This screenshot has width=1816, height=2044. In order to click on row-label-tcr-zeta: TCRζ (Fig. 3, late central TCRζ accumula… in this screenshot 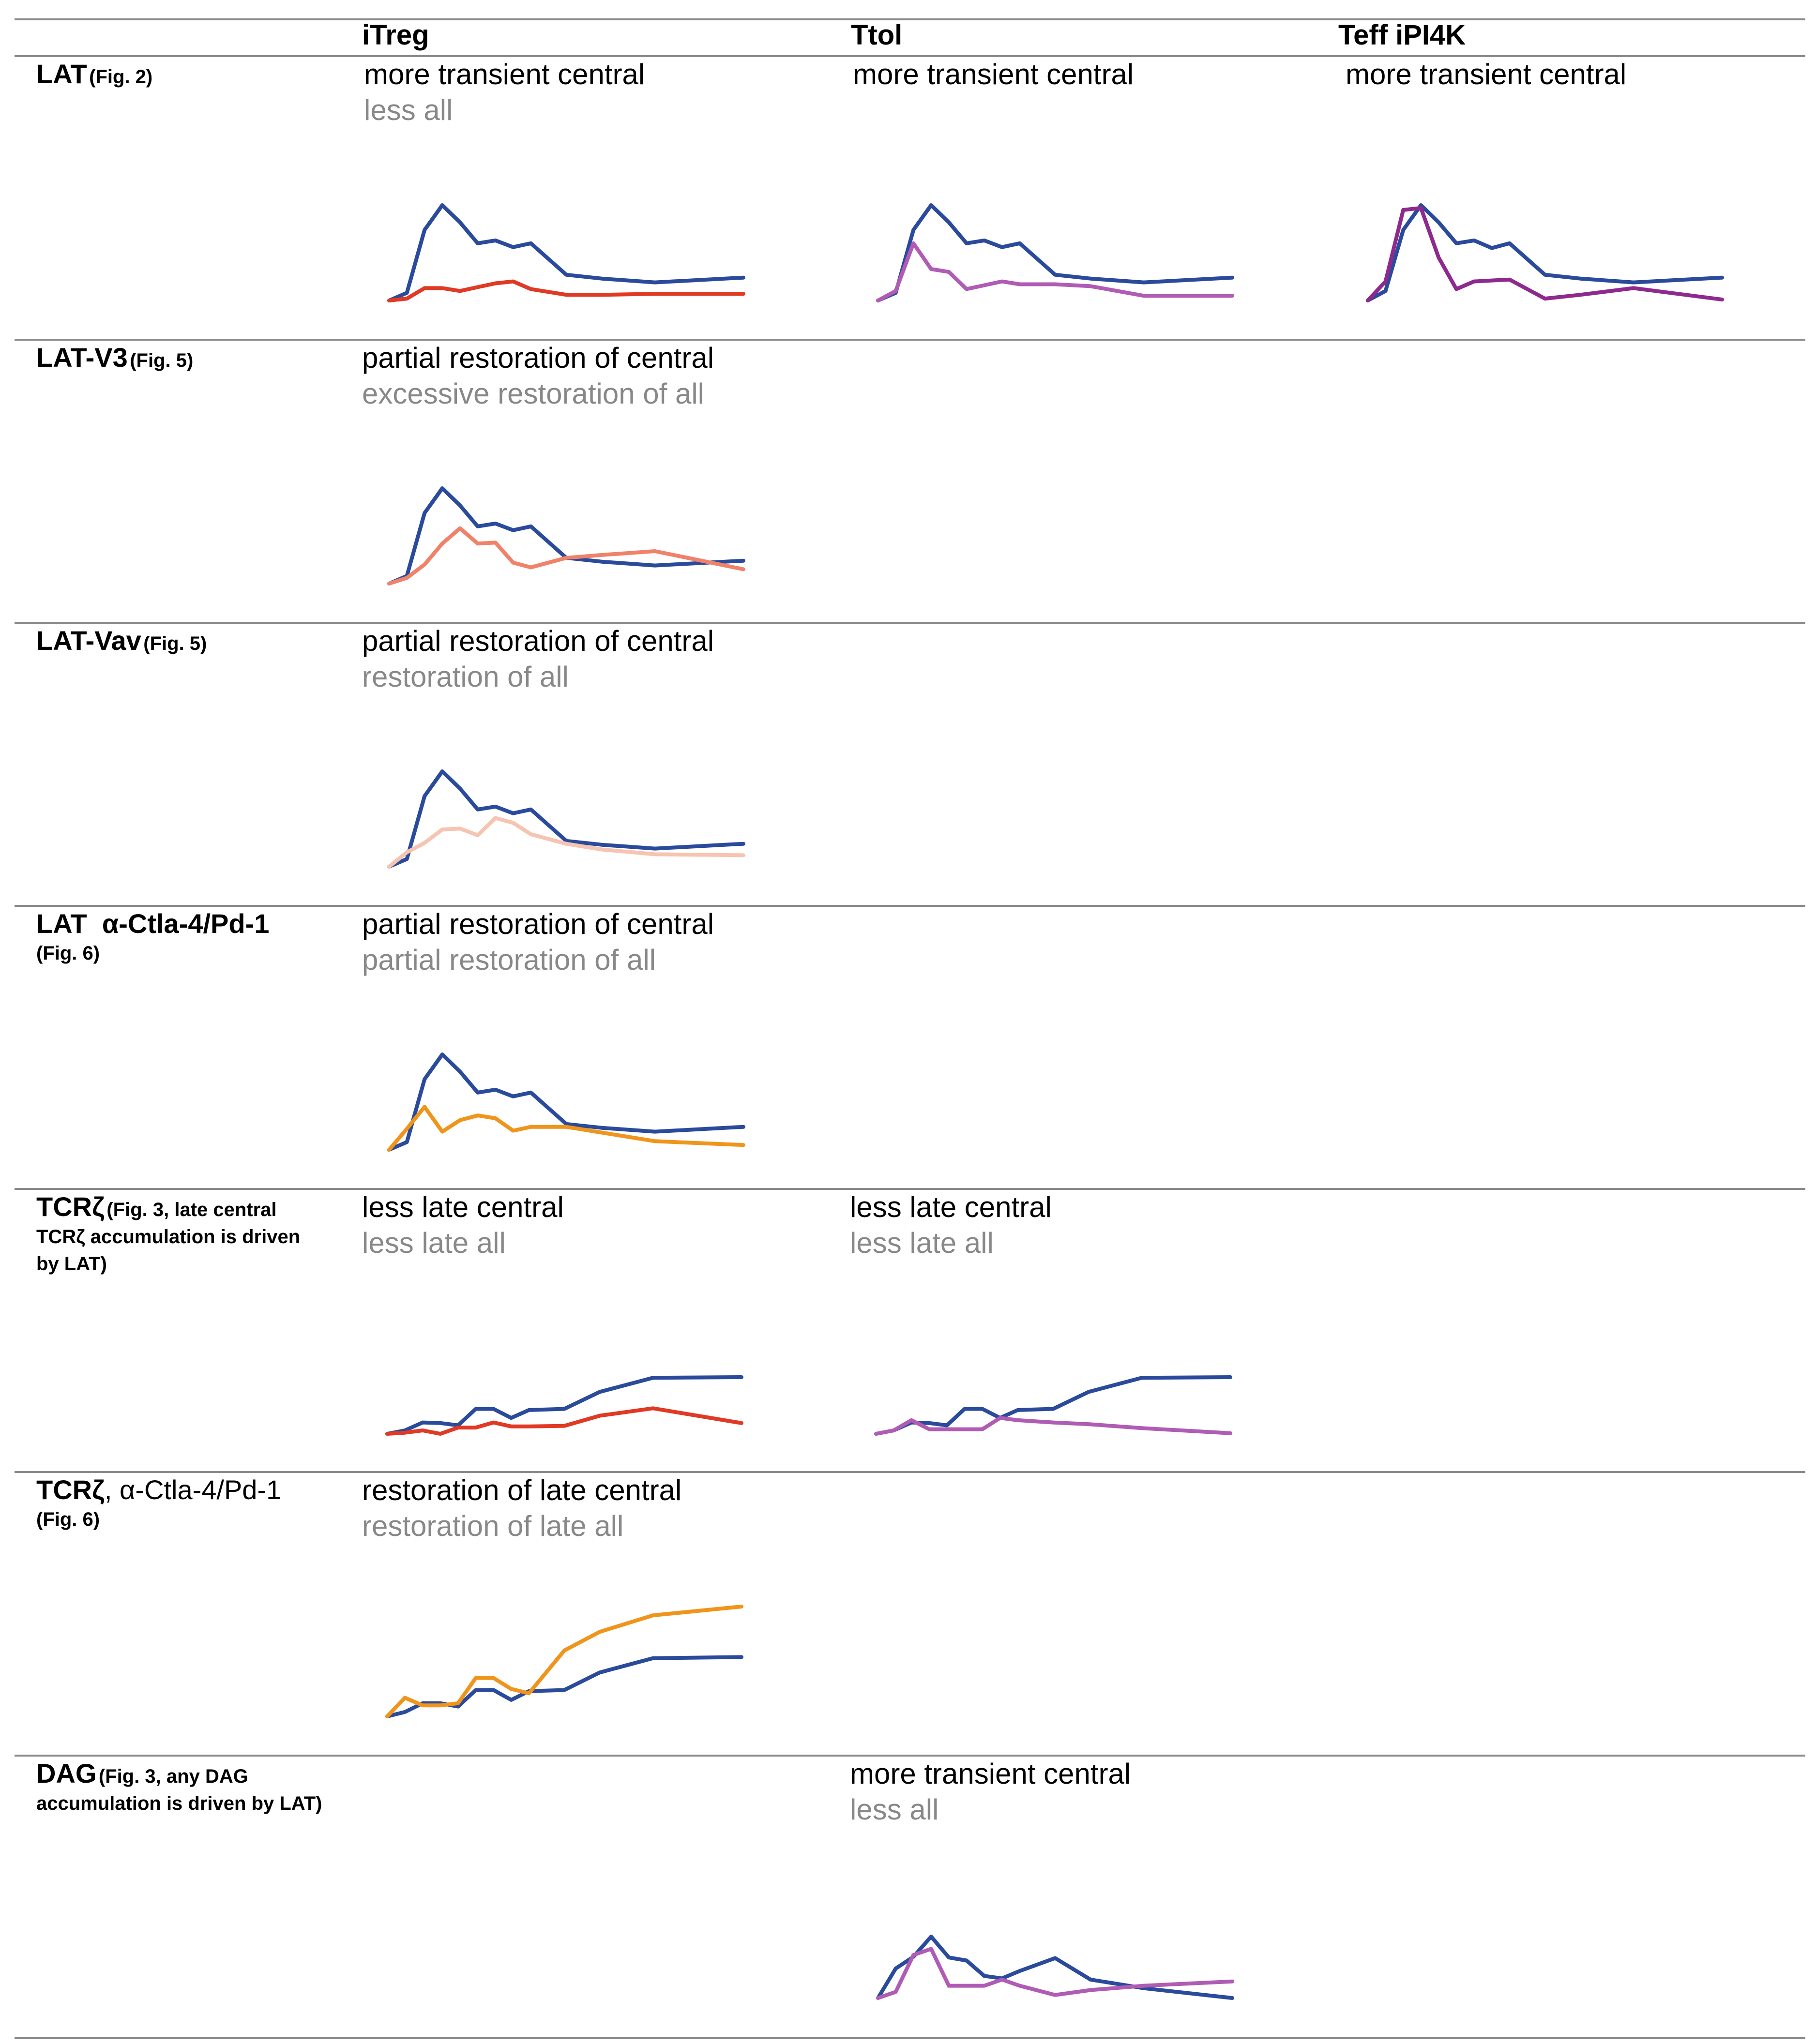, I will do `click(181, 1234)`.